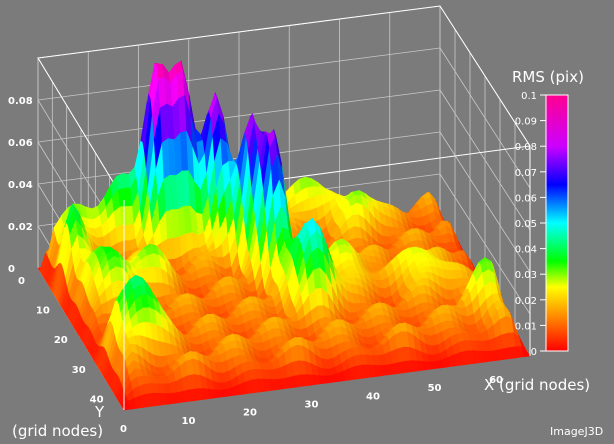  What do you see at coordinates (526, 147) in the screenshot?
I see `colorbar-tick-label: 0.08` at bounding box center [526, 147].